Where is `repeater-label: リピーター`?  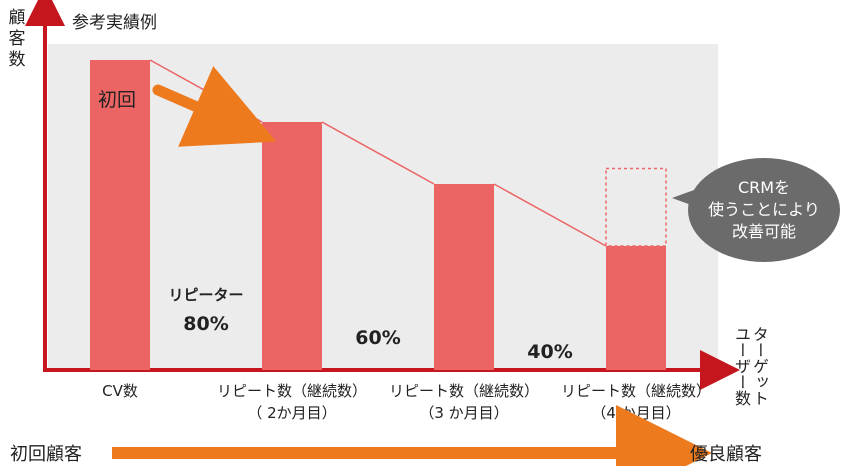
repeater-label: リピーター is located at coordinates (205, 295).